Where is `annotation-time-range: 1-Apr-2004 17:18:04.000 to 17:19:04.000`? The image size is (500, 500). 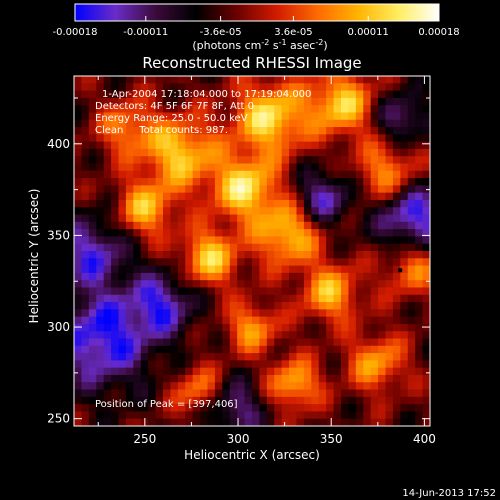 annotation-time-range: 1-Apr-2004 17:18:04.000 to 17:19:04.000 is located at coordinates (206, 94).